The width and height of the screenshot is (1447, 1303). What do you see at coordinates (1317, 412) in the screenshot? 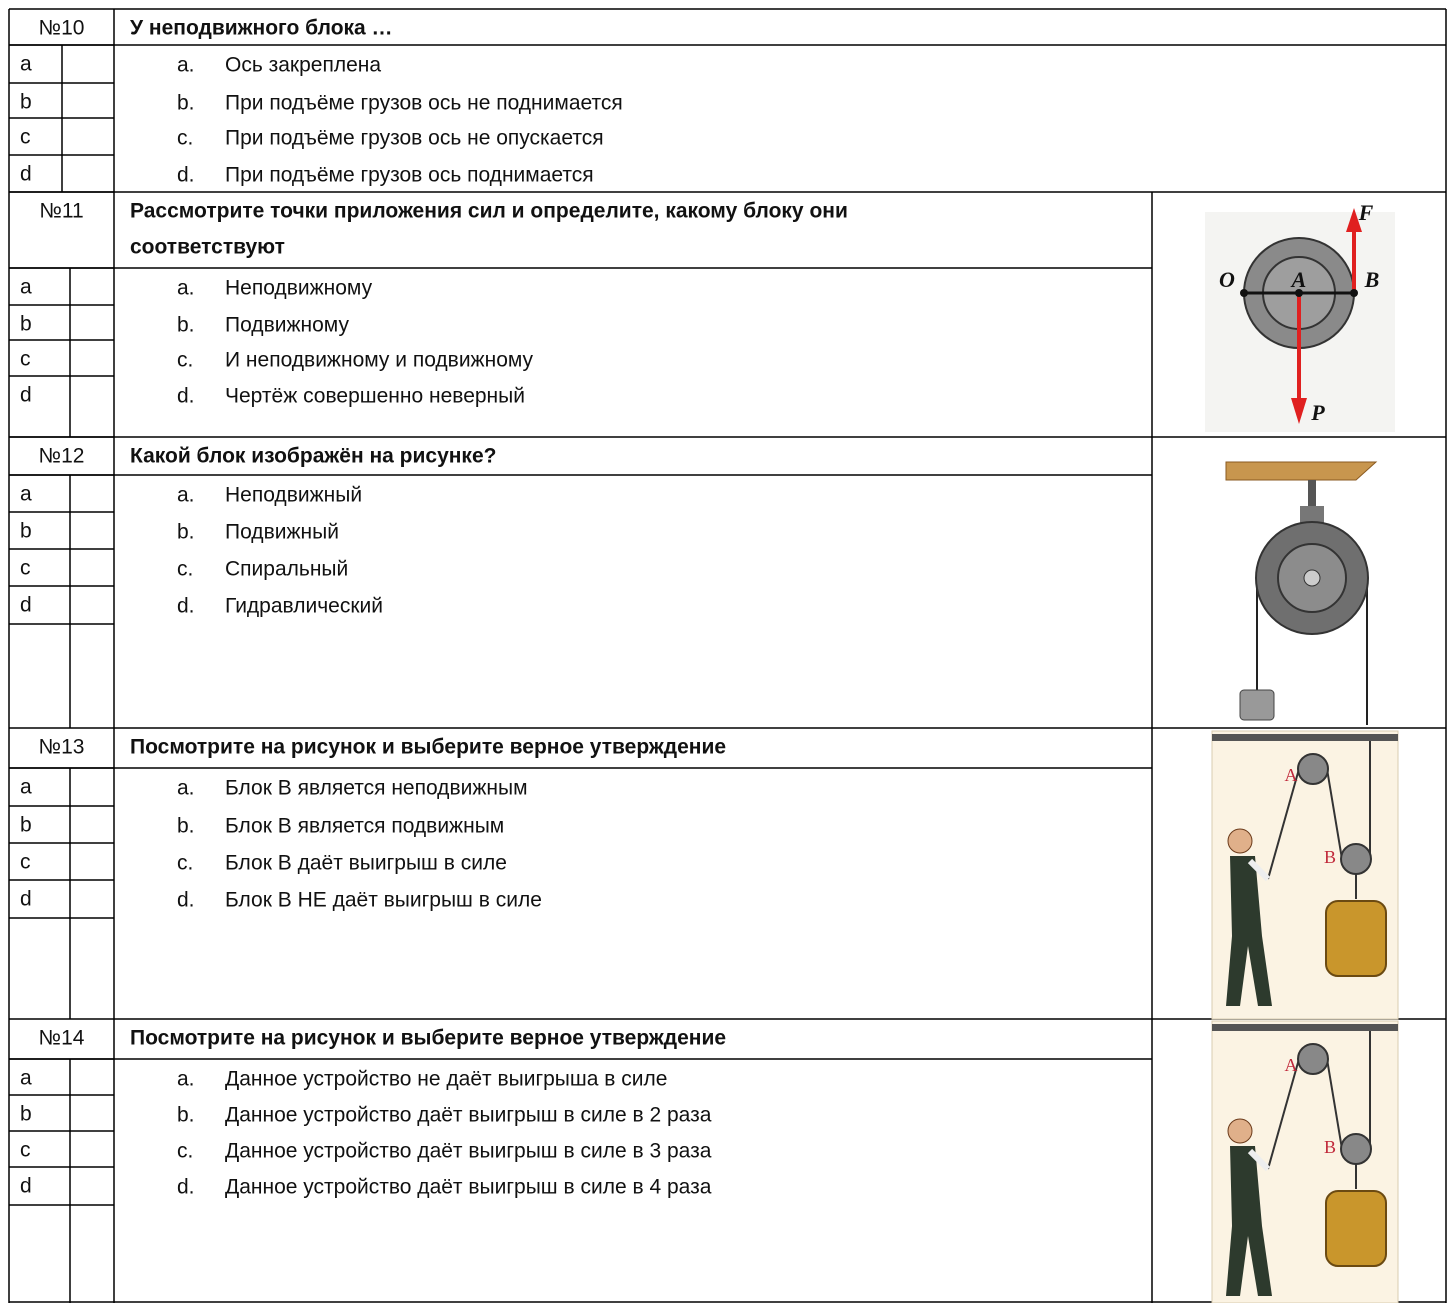
I see `figure-label: P` at bounding box center [1317, 412].